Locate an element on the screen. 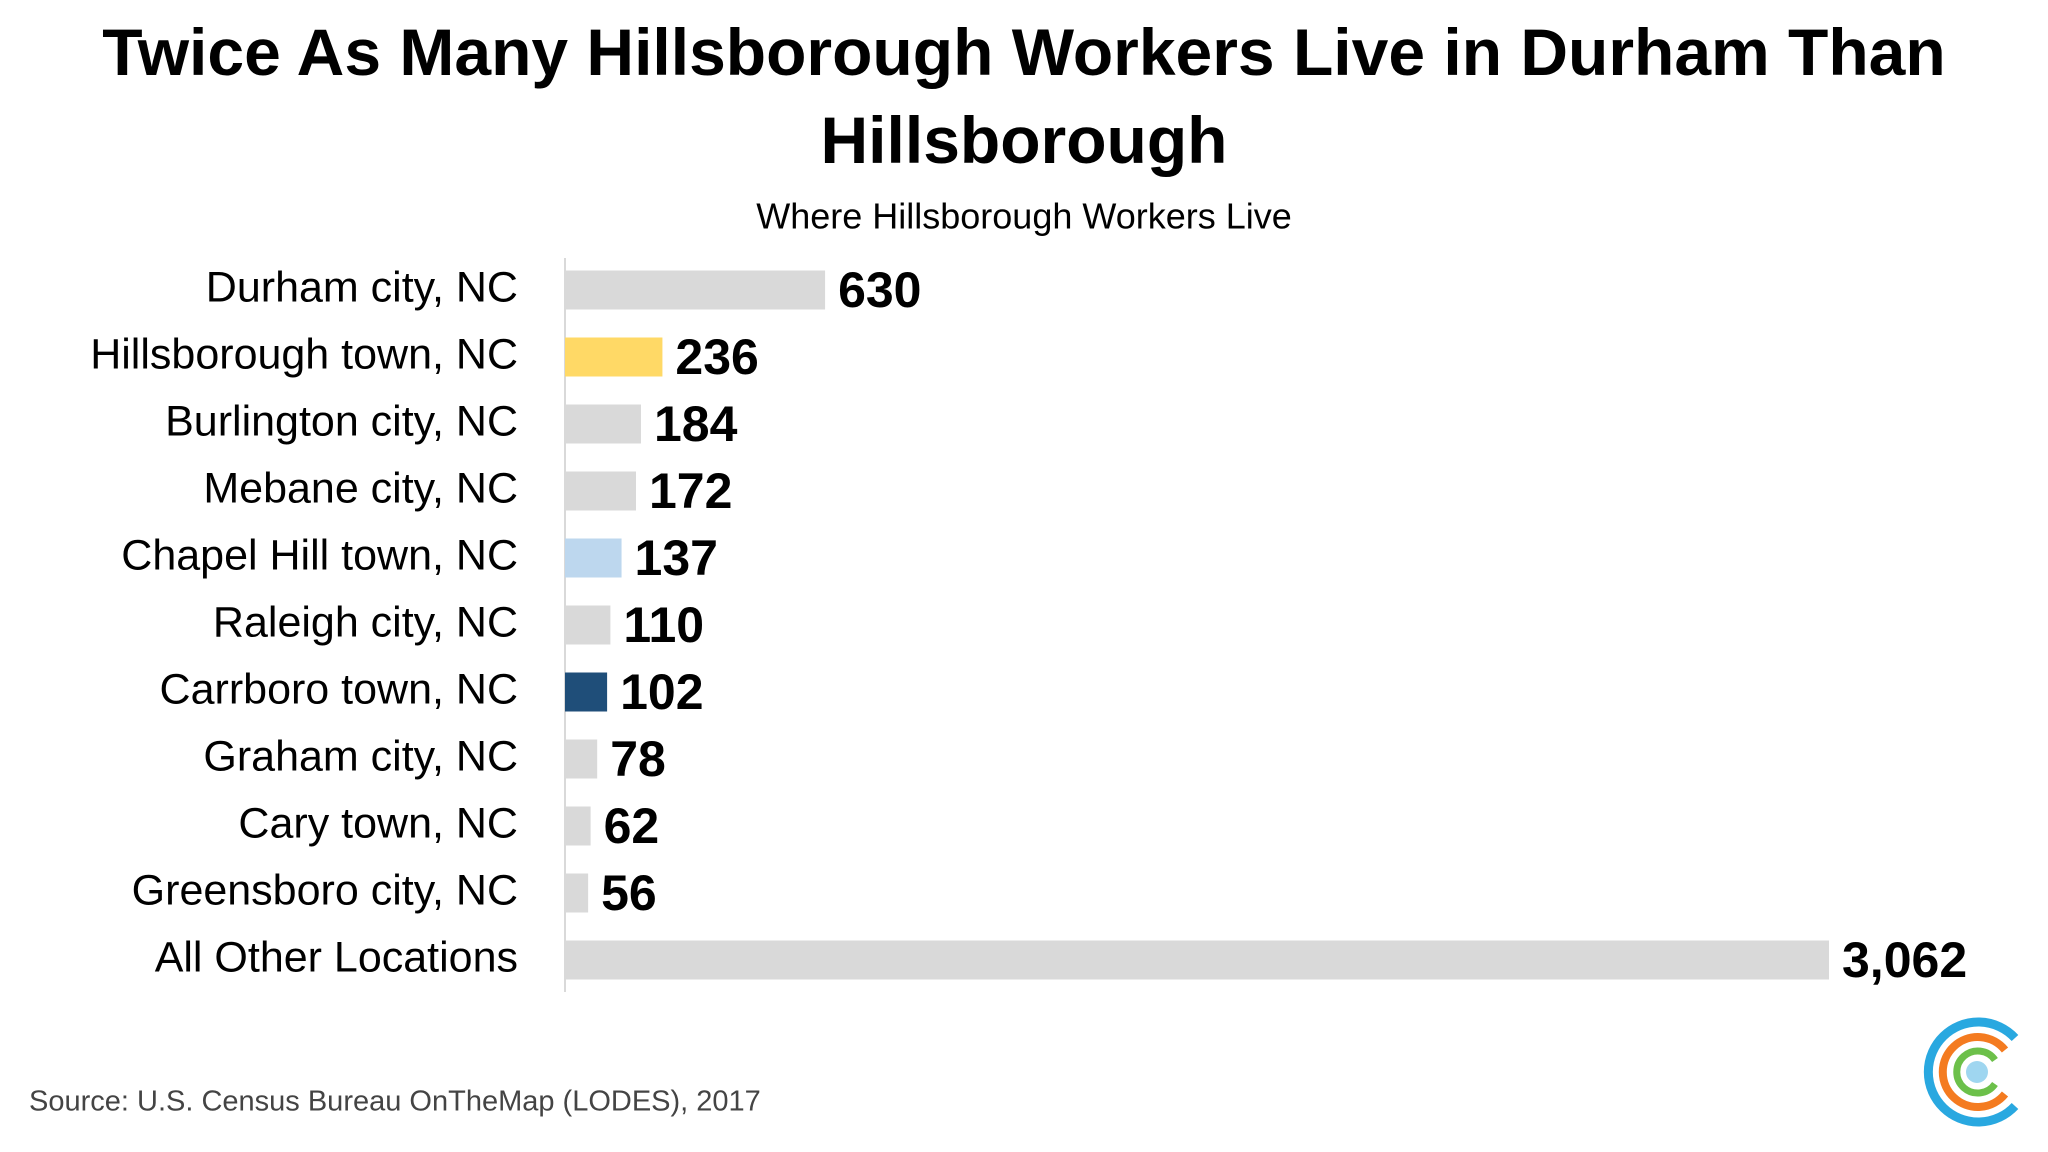 This screenshot has width=2048, height=1152. data-label: 62 is located at coordinates (632, 826).